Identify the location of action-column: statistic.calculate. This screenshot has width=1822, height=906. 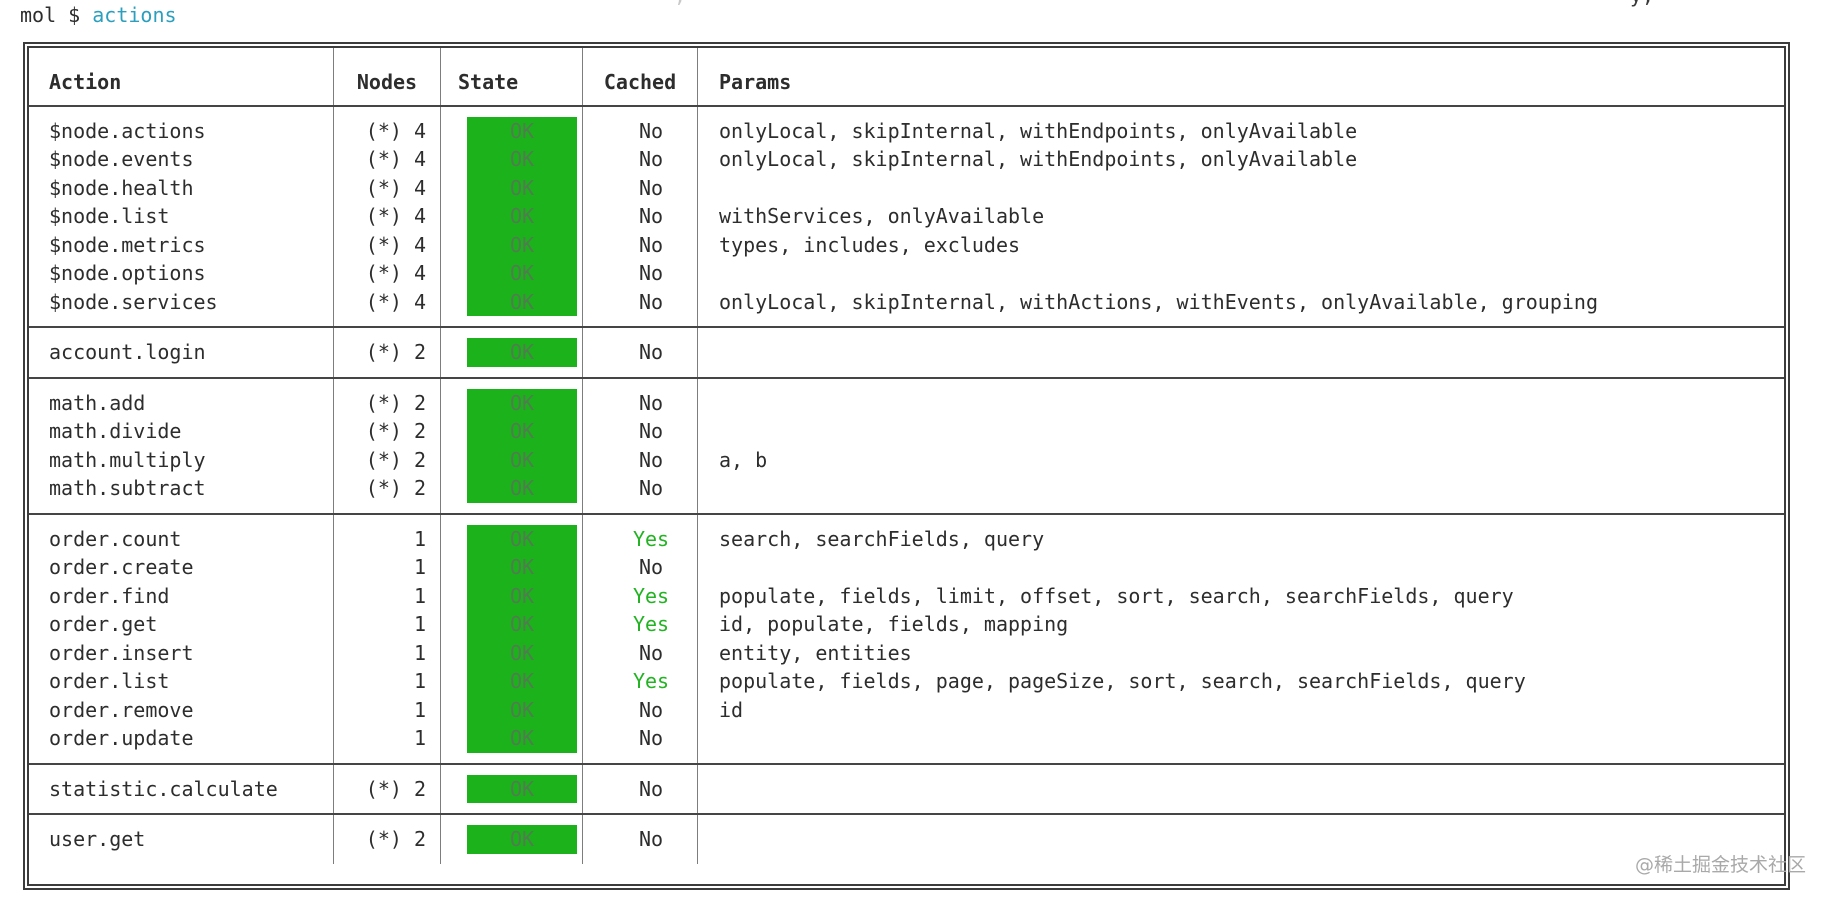
(181, 789).